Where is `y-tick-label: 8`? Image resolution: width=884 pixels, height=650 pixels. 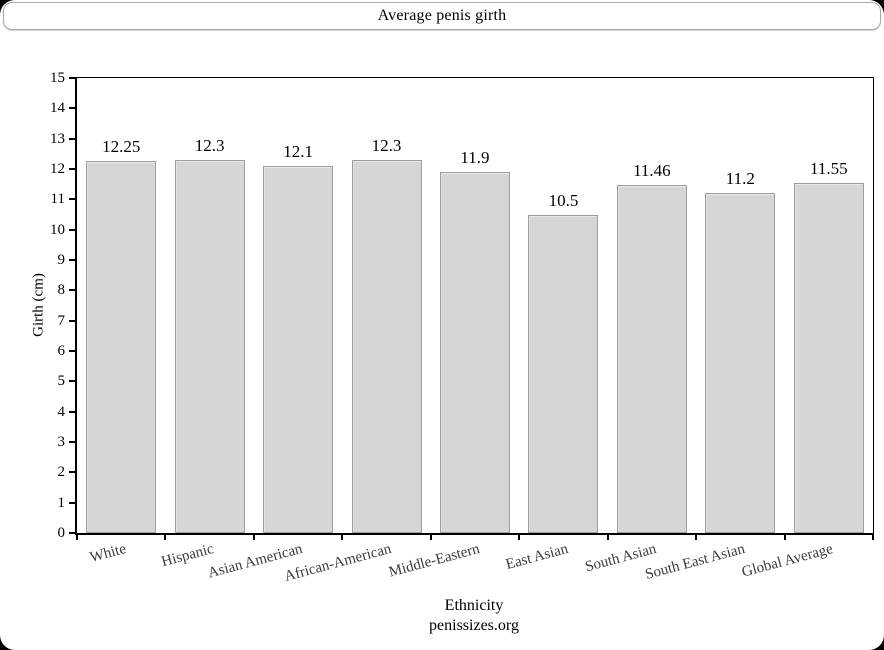 y-tick-label: 8 is located at coordinates (61, 290).